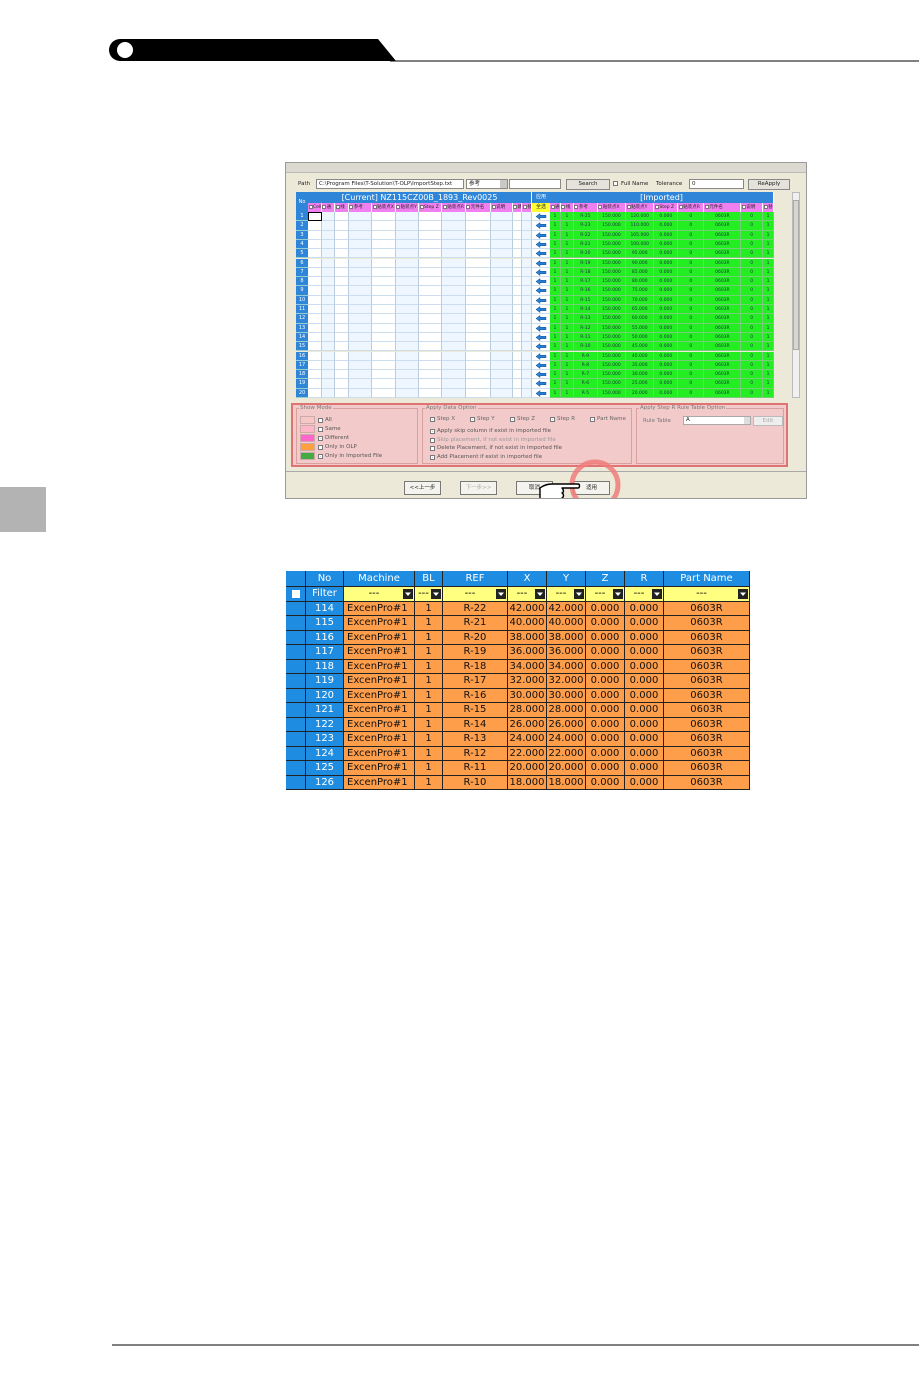 Image resolution: width=919 pixels, height=1373 pixels. What do you see at coordinates (707, 579) in the screenshot?
I see `column-header: Part Name` at bounding box center [707, 579].